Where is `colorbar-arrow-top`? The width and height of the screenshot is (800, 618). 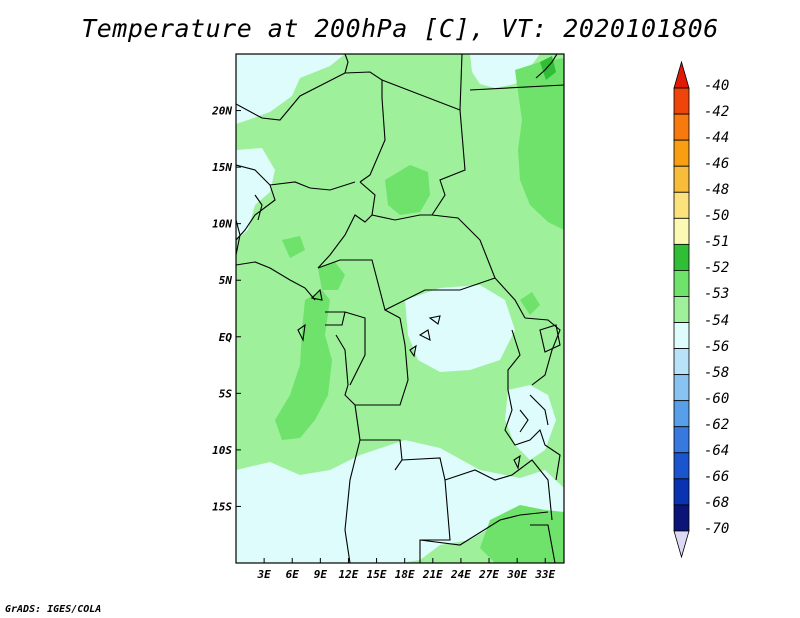
colorbar-arrow-top is located at coordinates (681, 74).